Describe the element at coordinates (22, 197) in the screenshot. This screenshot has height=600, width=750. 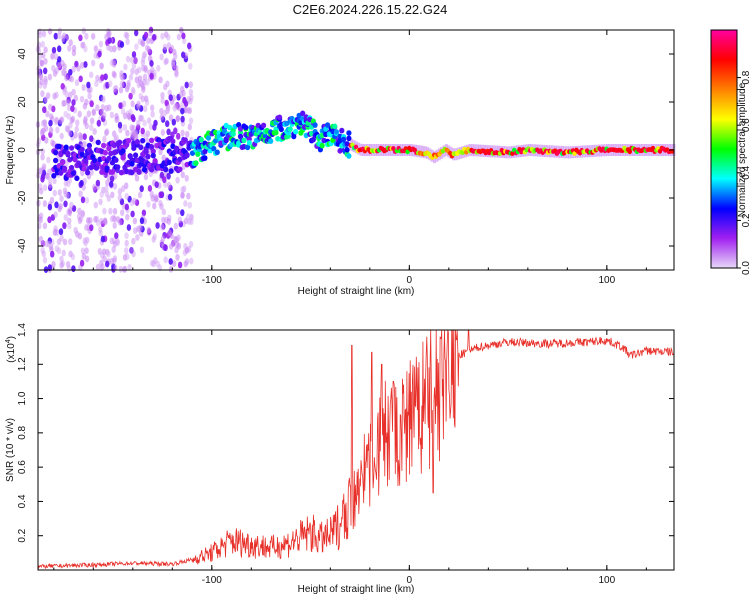
I see `spectrogram-y-tick-label: -20` at that location.